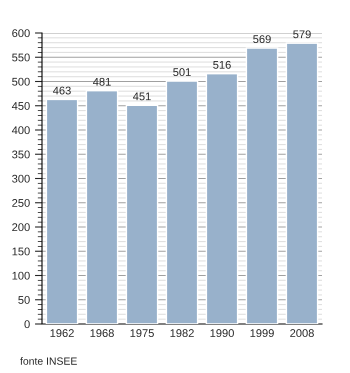  What do you see at coordinates (222, 64) in the screenshot?
I see `data-label: 516` at bounding box center [222, 64].